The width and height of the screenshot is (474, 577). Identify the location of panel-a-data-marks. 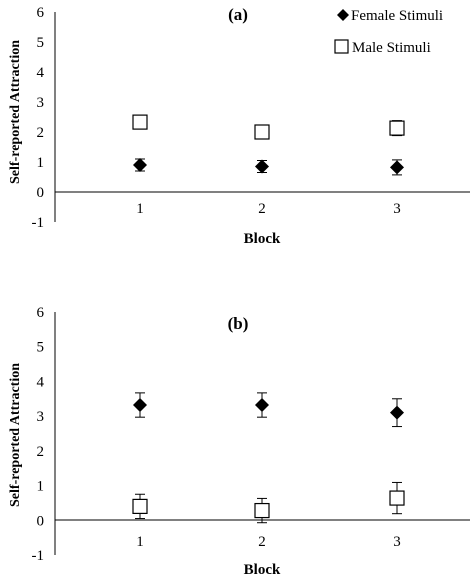
(268, 145).